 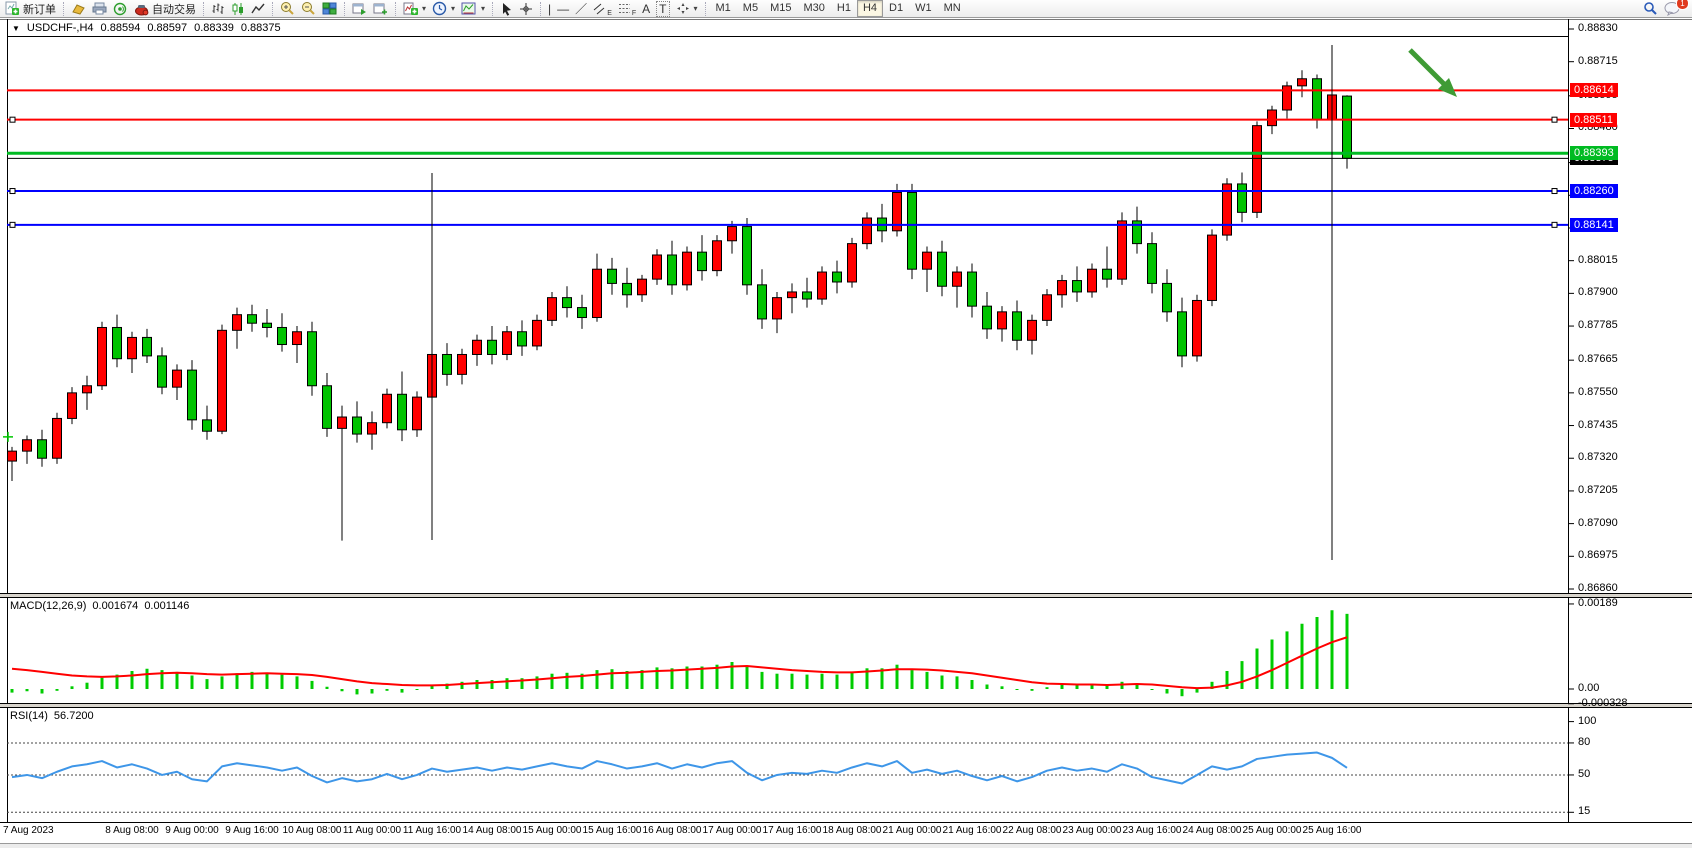 I want to click on zoom-out-button, so click(x=308, y=9).